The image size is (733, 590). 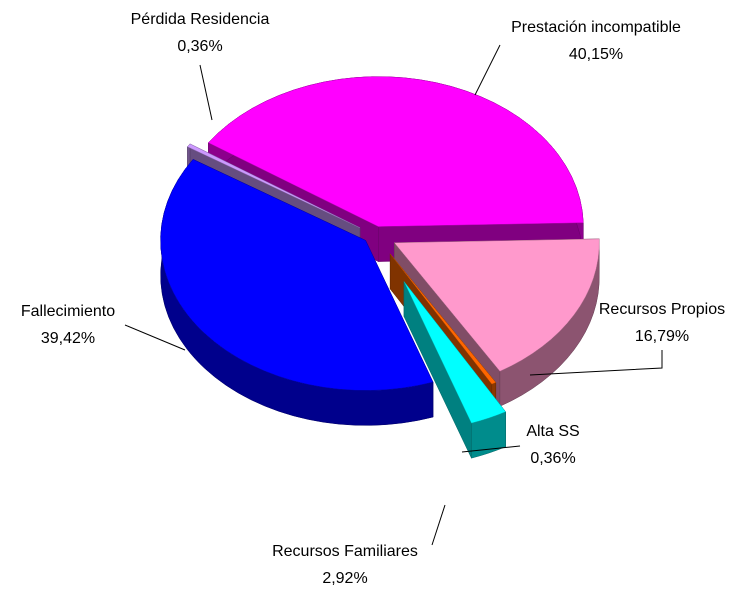 What do you see at coordinates (596, 54) in the screenshot?
I see `slice-value-label: 40,15%` at bounding box center [596, 54].